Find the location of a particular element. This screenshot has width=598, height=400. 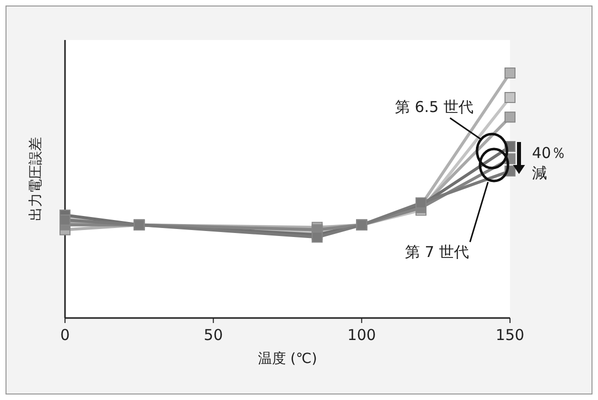

x-tick-label: 150 is located at coordinates (510, 335).